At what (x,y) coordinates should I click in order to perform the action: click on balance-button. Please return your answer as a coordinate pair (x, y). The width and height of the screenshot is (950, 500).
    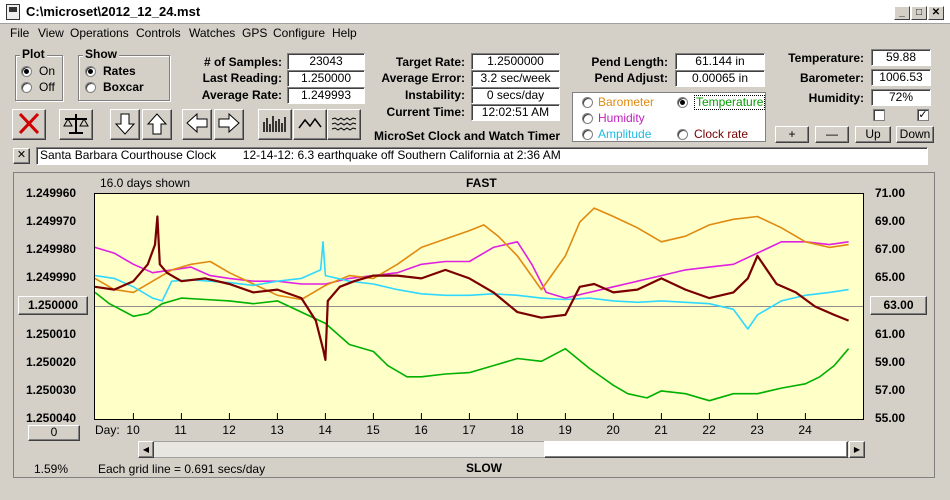
    Looking at the image, I should click on (76, 124).